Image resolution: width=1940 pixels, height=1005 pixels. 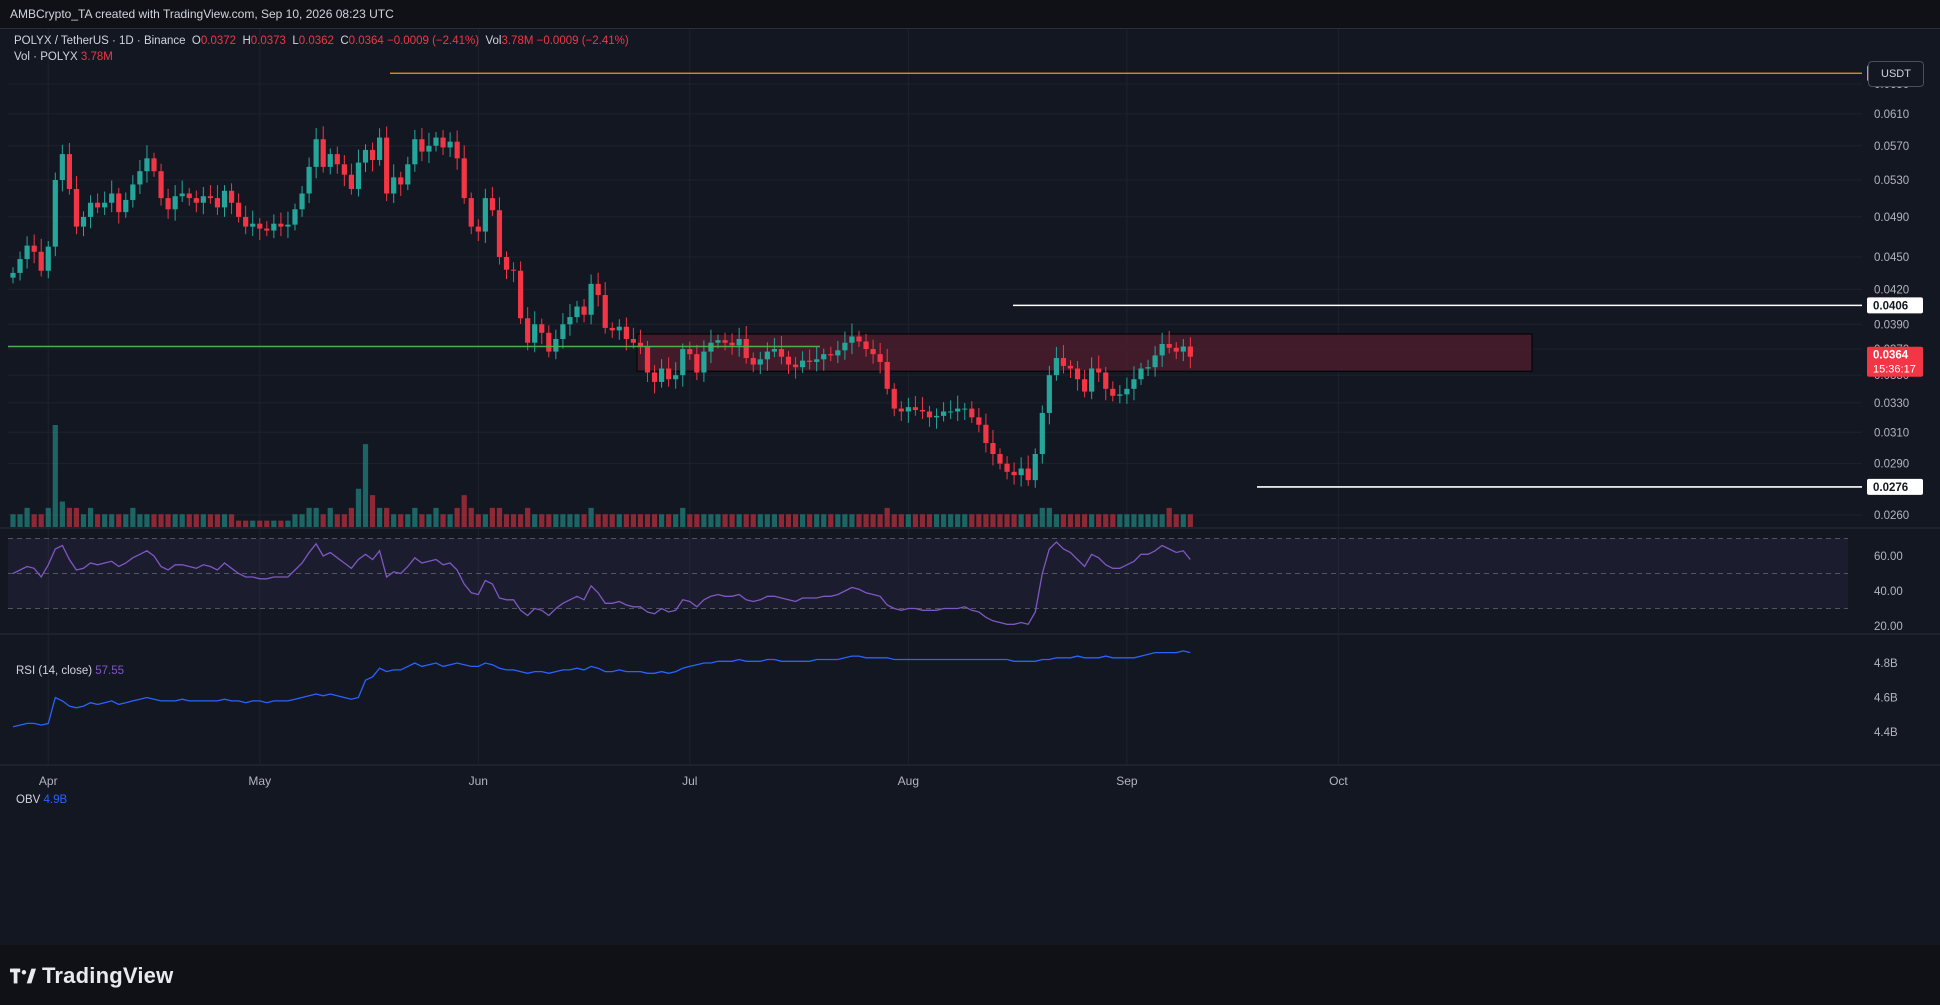 I want to click on price-tick-label: 0.0330, so click(x=1891, y=404).